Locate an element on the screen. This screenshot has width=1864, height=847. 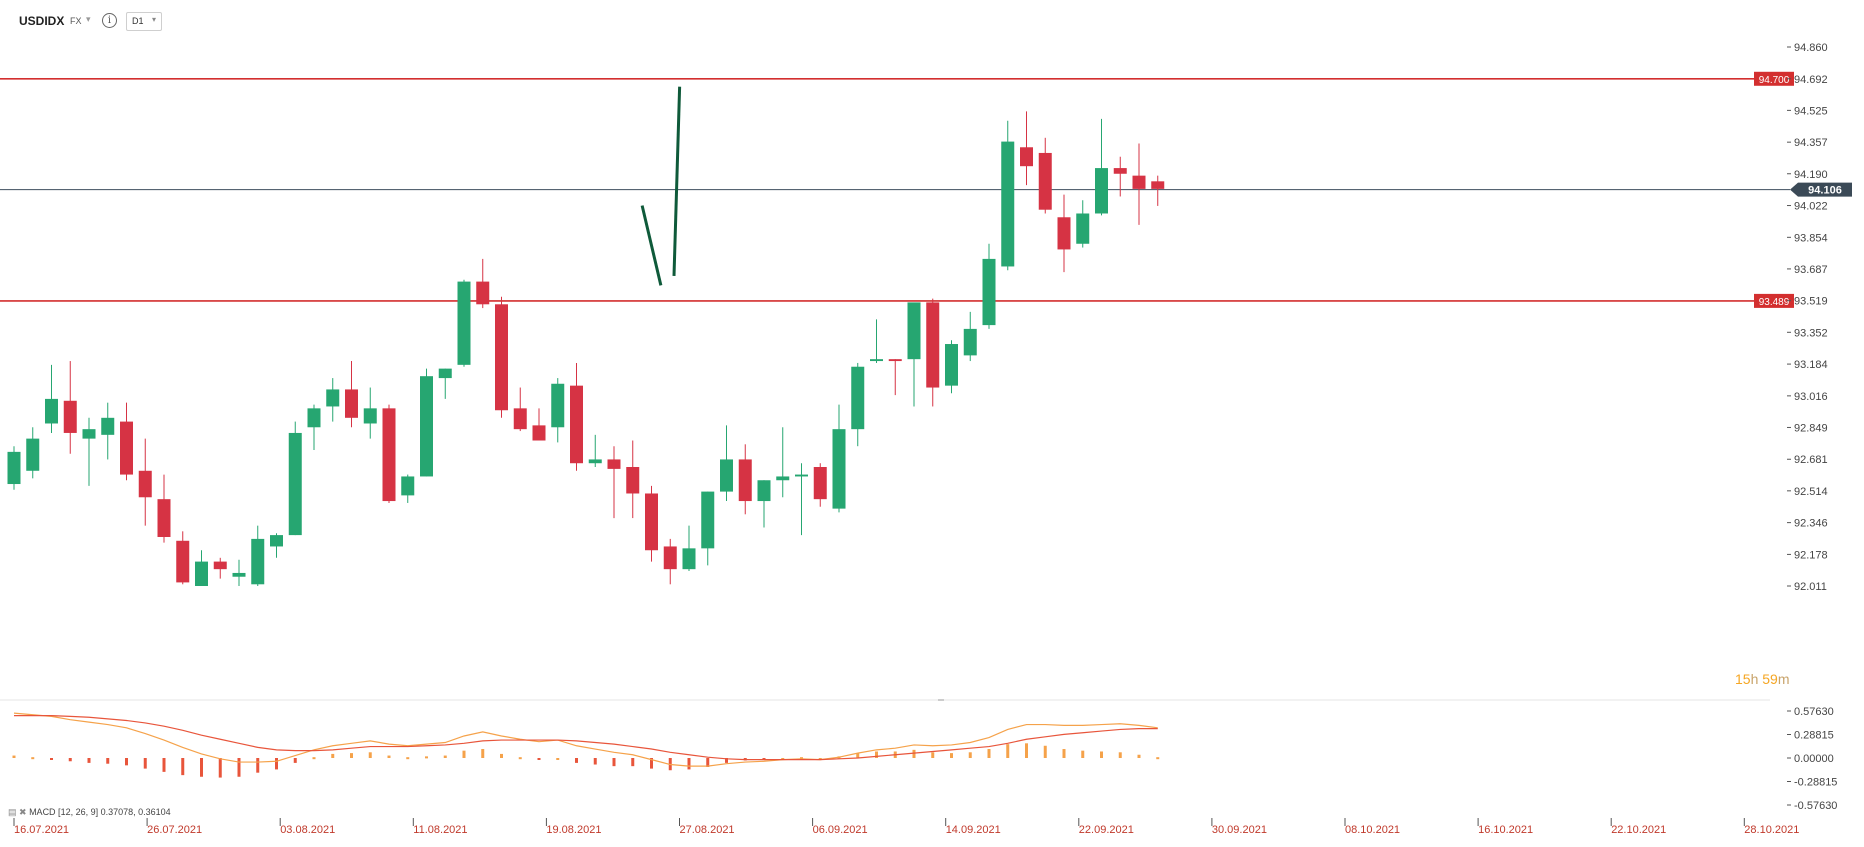
x-tick-label: 16.07.2021 is located at coordinates (41, 830).